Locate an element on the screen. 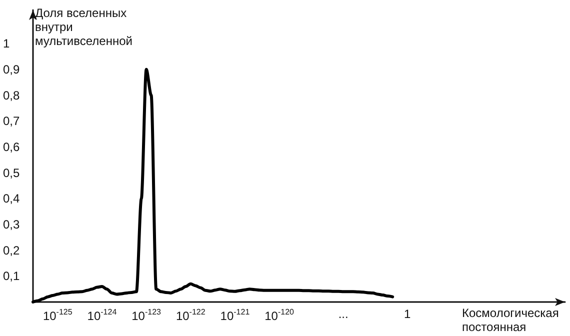 This screenshot has width=570, height=336. y-tick-label: 0,2 is located at coordinates (11, 250).